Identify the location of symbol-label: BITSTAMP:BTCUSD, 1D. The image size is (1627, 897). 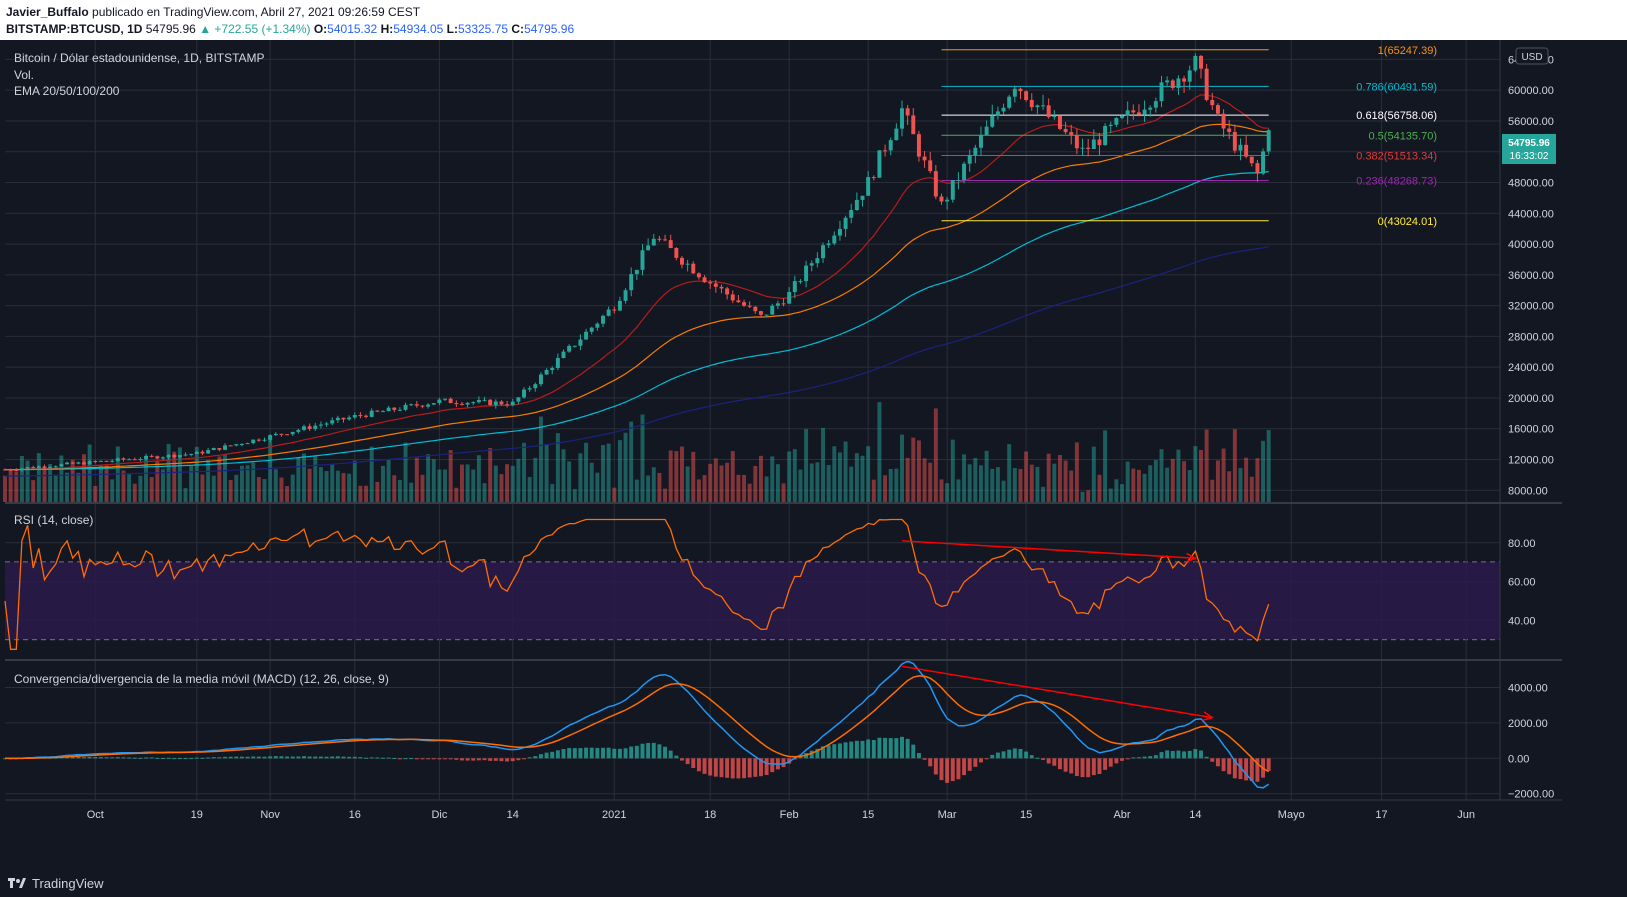
(74, 29).